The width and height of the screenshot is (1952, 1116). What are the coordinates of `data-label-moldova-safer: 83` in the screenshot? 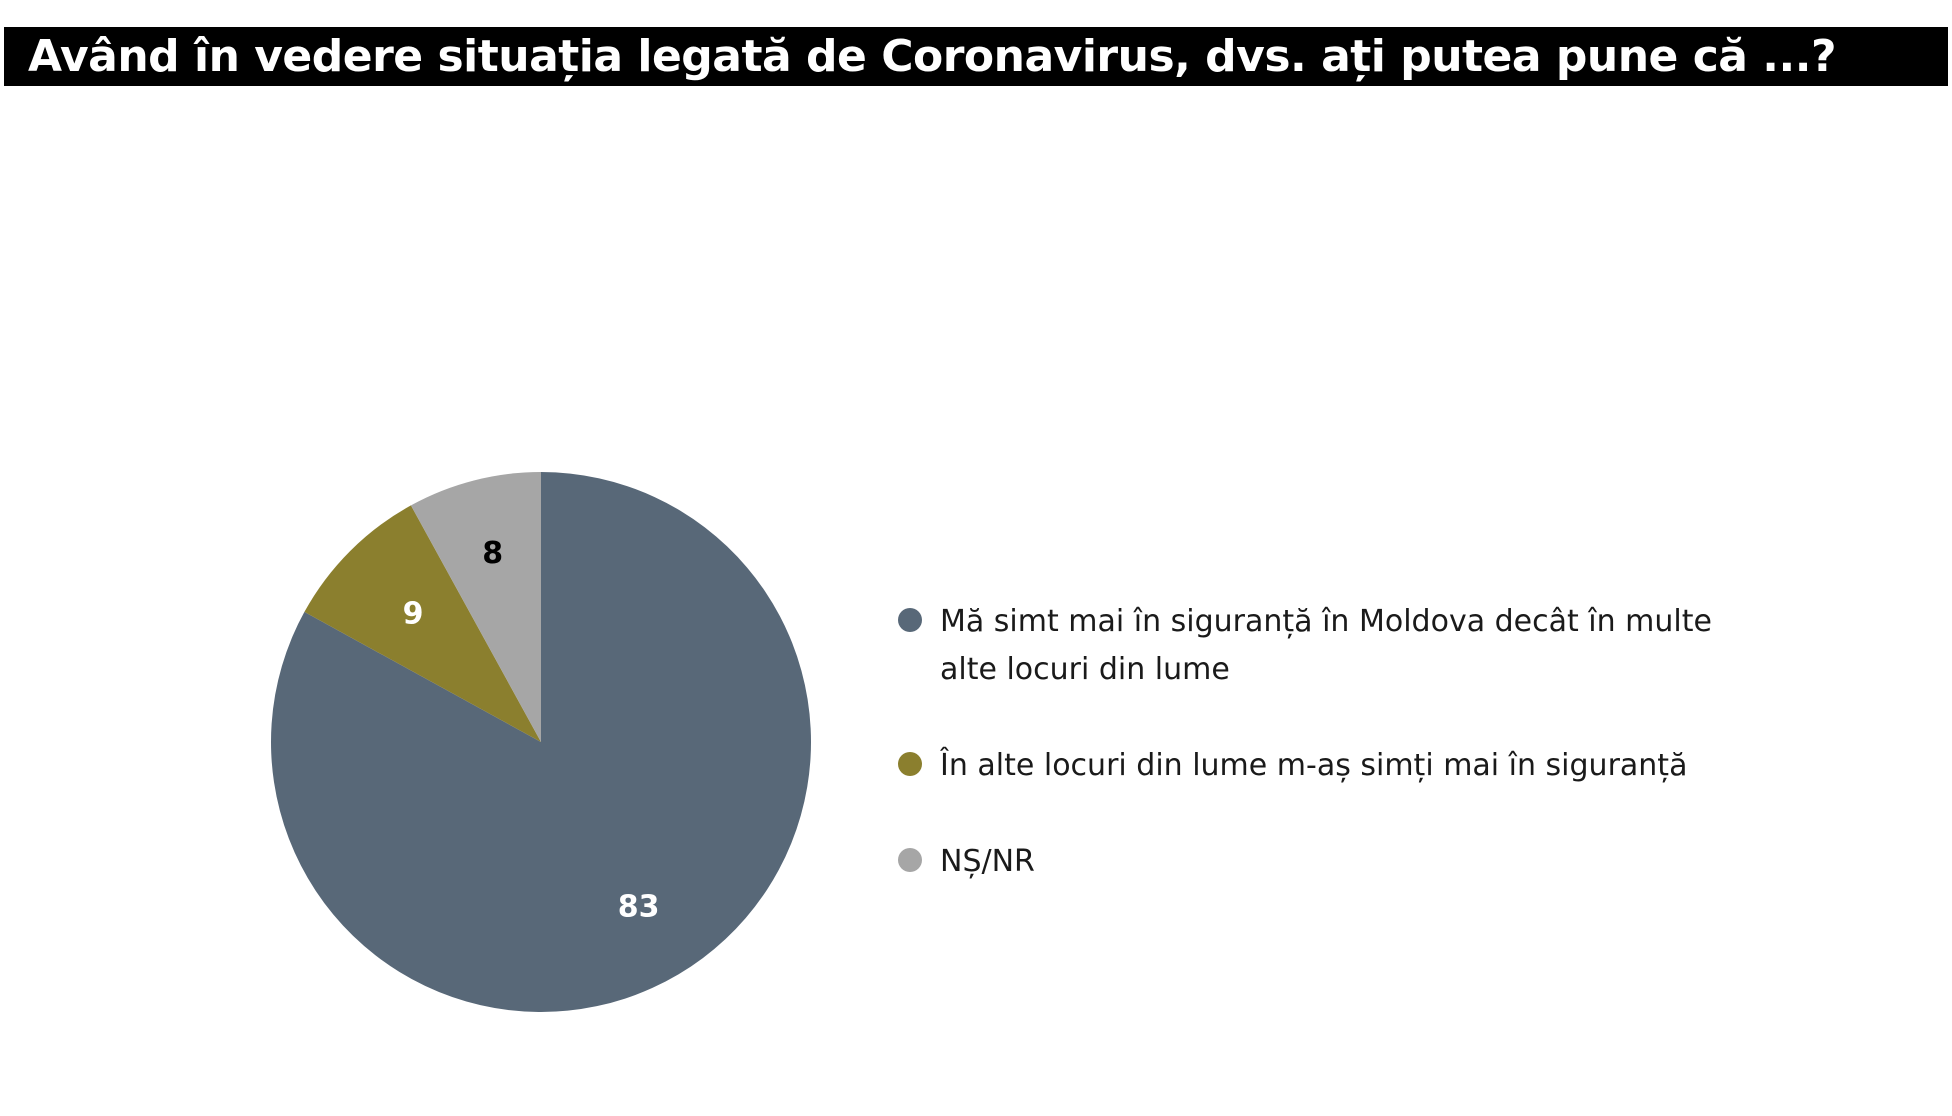 It's located at (639, 907).